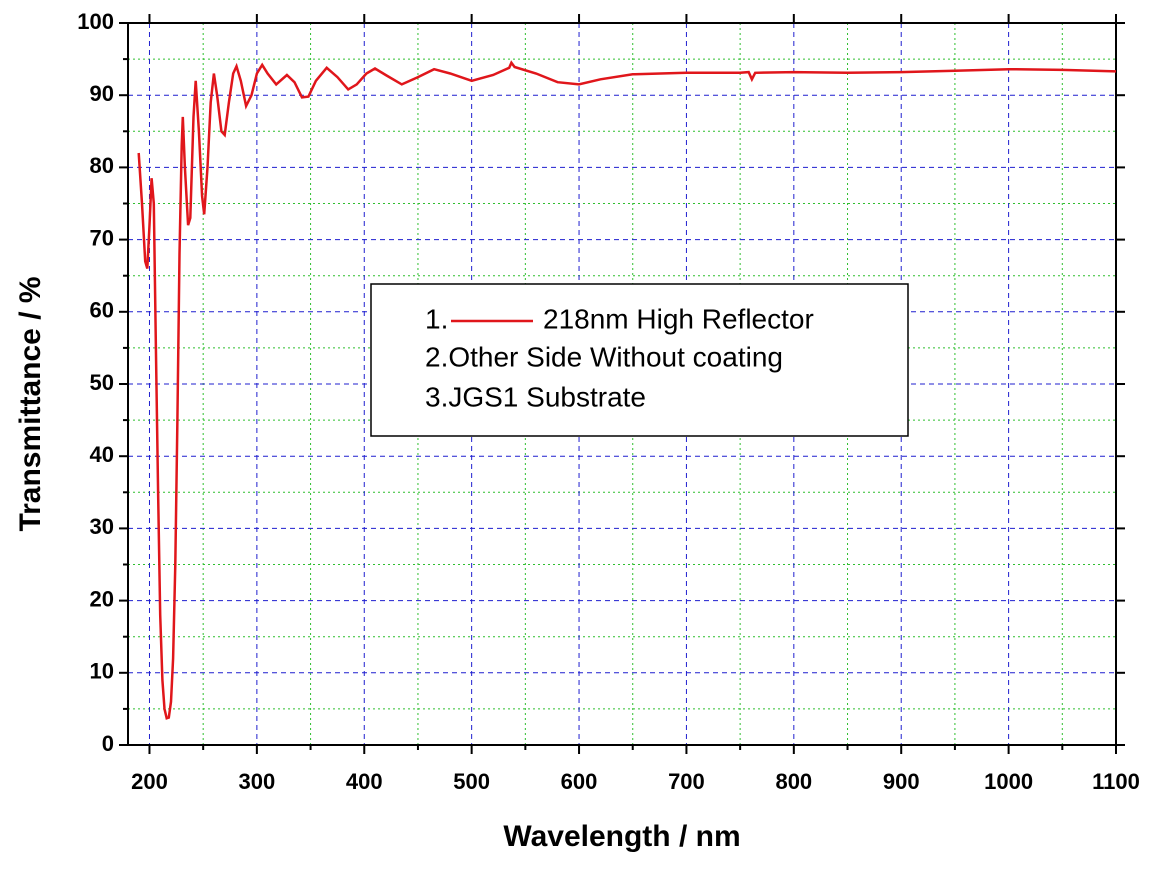  What do you see at coordinates (901, 781) in the screenshot?
I see `x-tick-label: 900` at bounding box center [901, 781].